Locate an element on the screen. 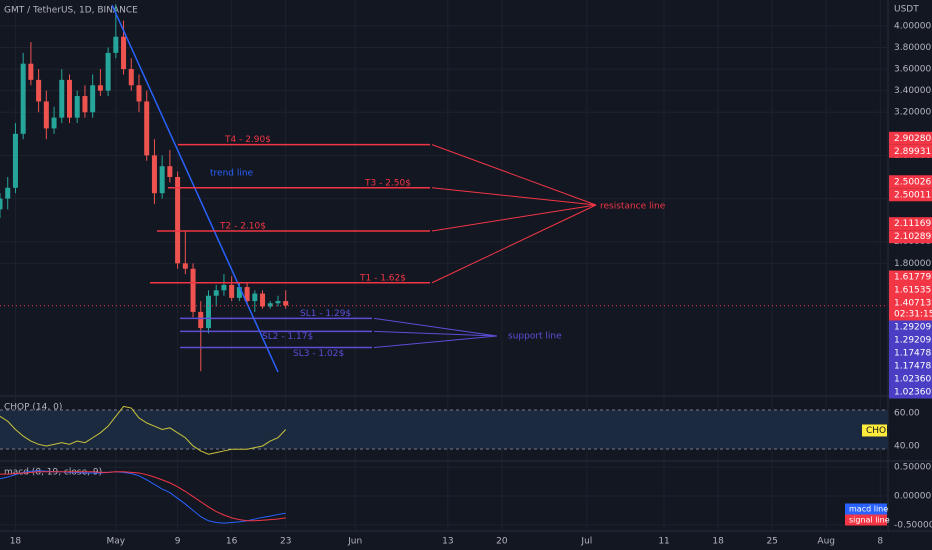 Image resolution: width=932 pixels, height=550 pixels. x-tick-label: Aug is located at coordinates (826, 542).